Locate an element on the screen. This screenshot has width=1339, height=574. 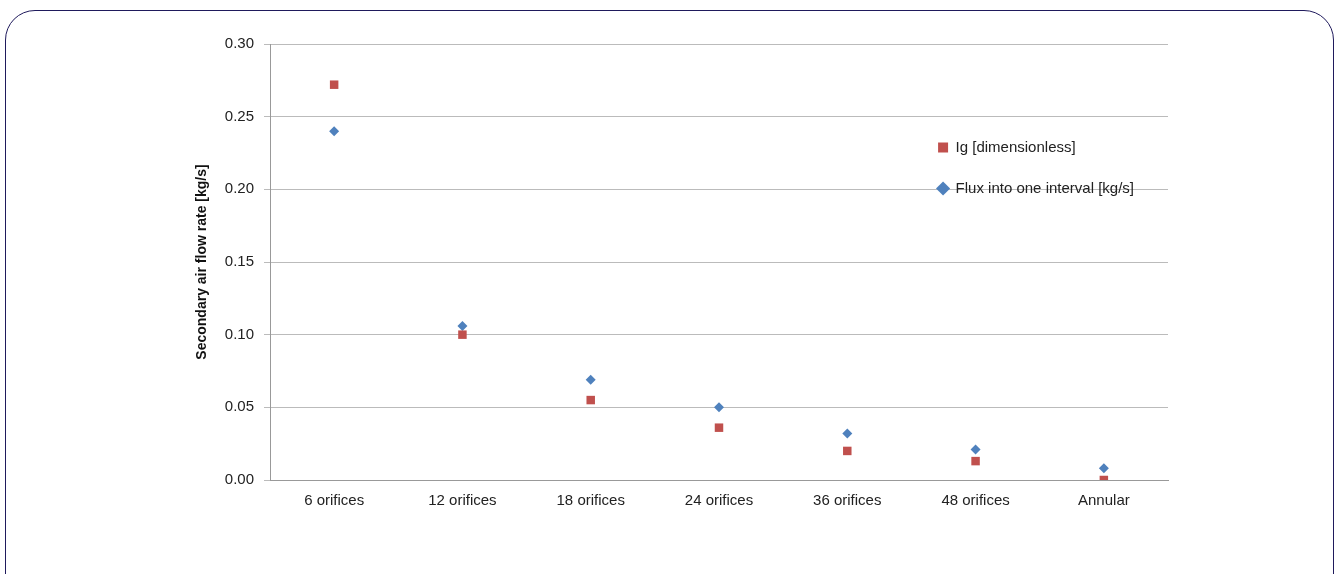
legend-label: Ig [dimensionless] is located at coordinates (1015, 146).